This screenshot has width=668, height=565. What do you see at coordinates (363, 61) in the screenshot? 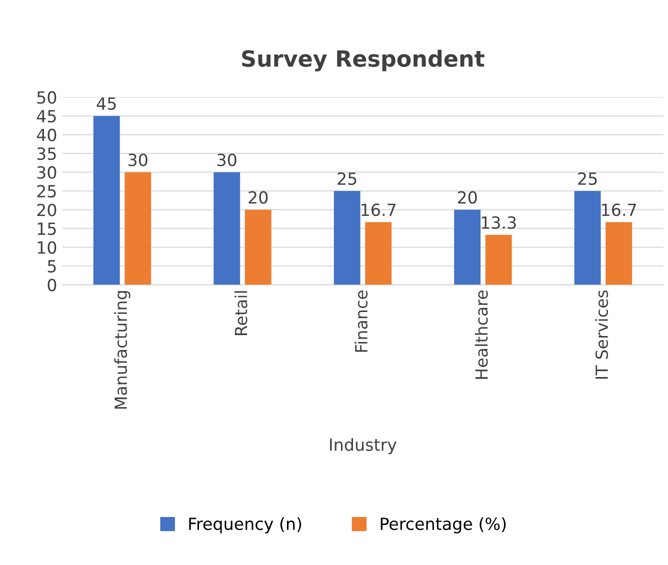
I see `chart-title: Survey Respondent` at bounding box center [363, 61].